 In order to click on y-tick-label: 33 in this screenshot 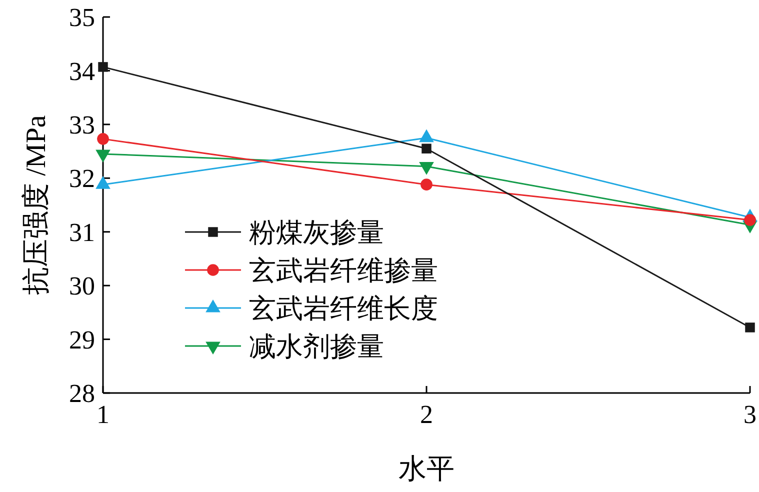, I will do `click(82, 125)`.